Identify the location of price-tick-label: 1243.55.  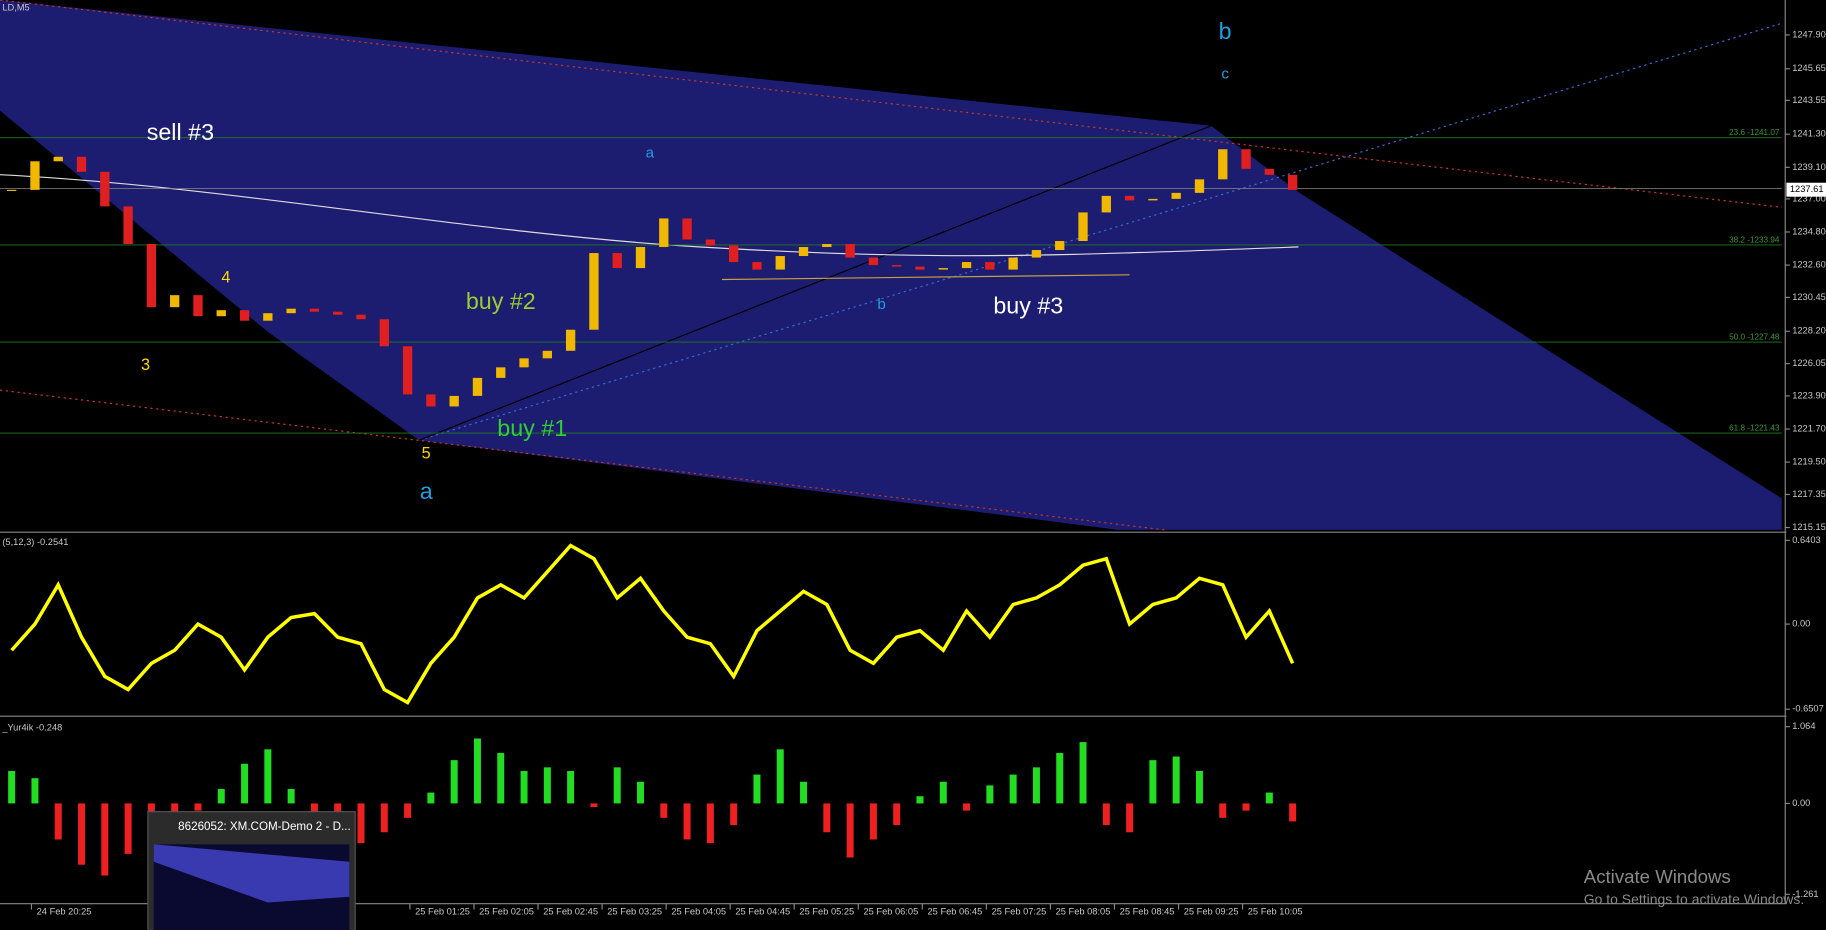
(1809, 100).